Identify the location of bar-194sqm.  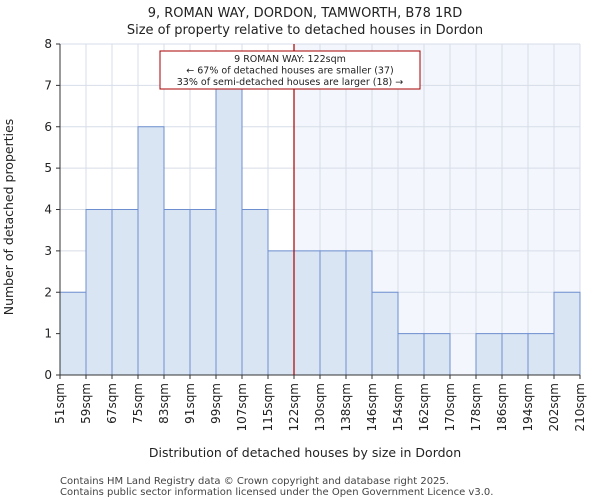
(541, 354).